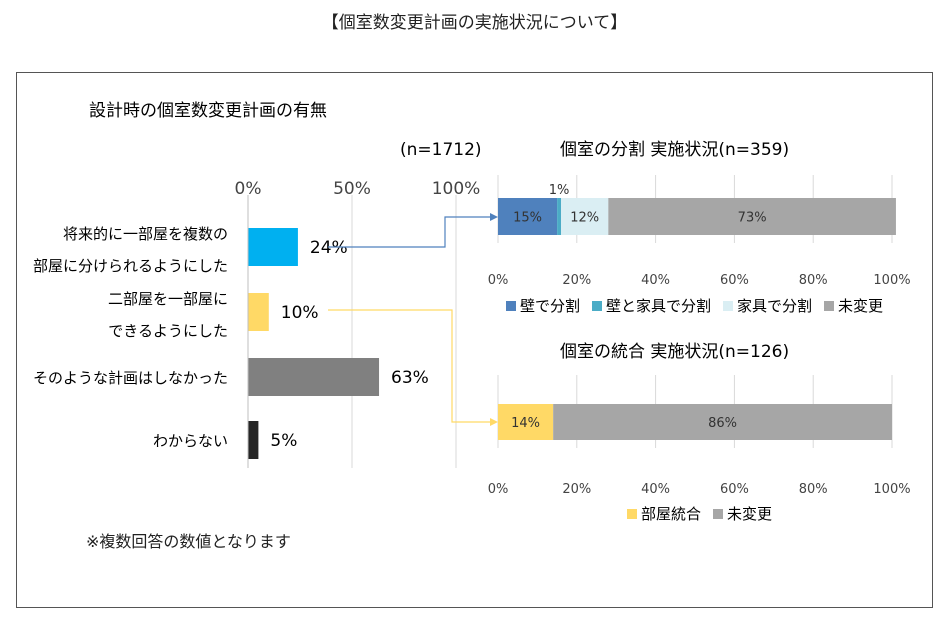 This screenshot has height=626, width=949. I want to click on merge-chart-legend-label: 未変更, so click(749, 514).